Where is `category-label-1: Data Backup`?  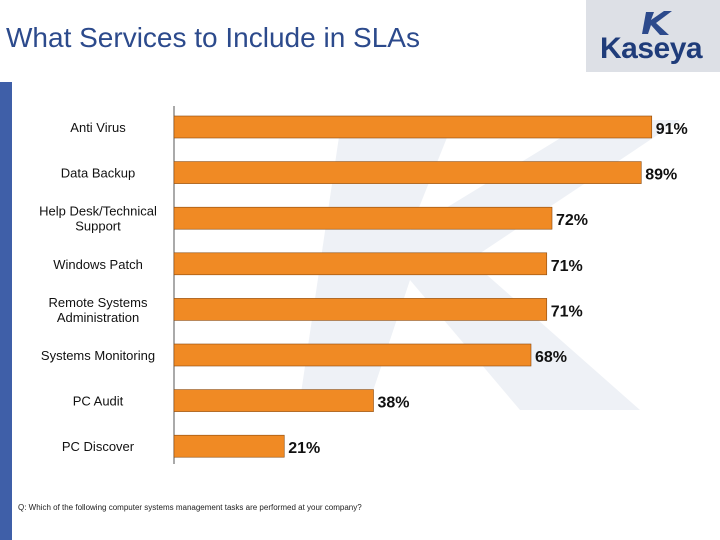 category-label-1: Data Backup is located at coordinates (98, 173).